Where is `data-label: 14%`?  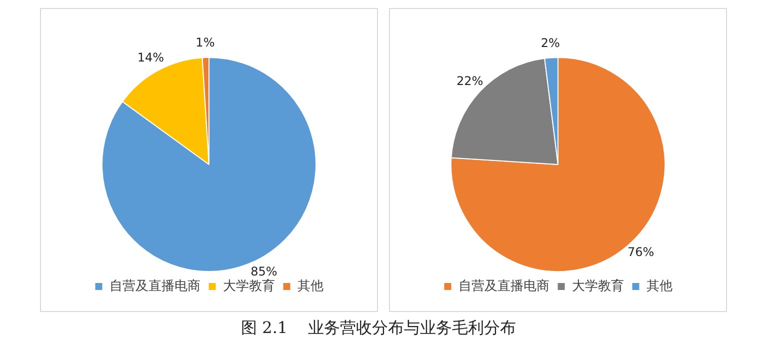 data-label: 14% is located at coordinates (150, 57).